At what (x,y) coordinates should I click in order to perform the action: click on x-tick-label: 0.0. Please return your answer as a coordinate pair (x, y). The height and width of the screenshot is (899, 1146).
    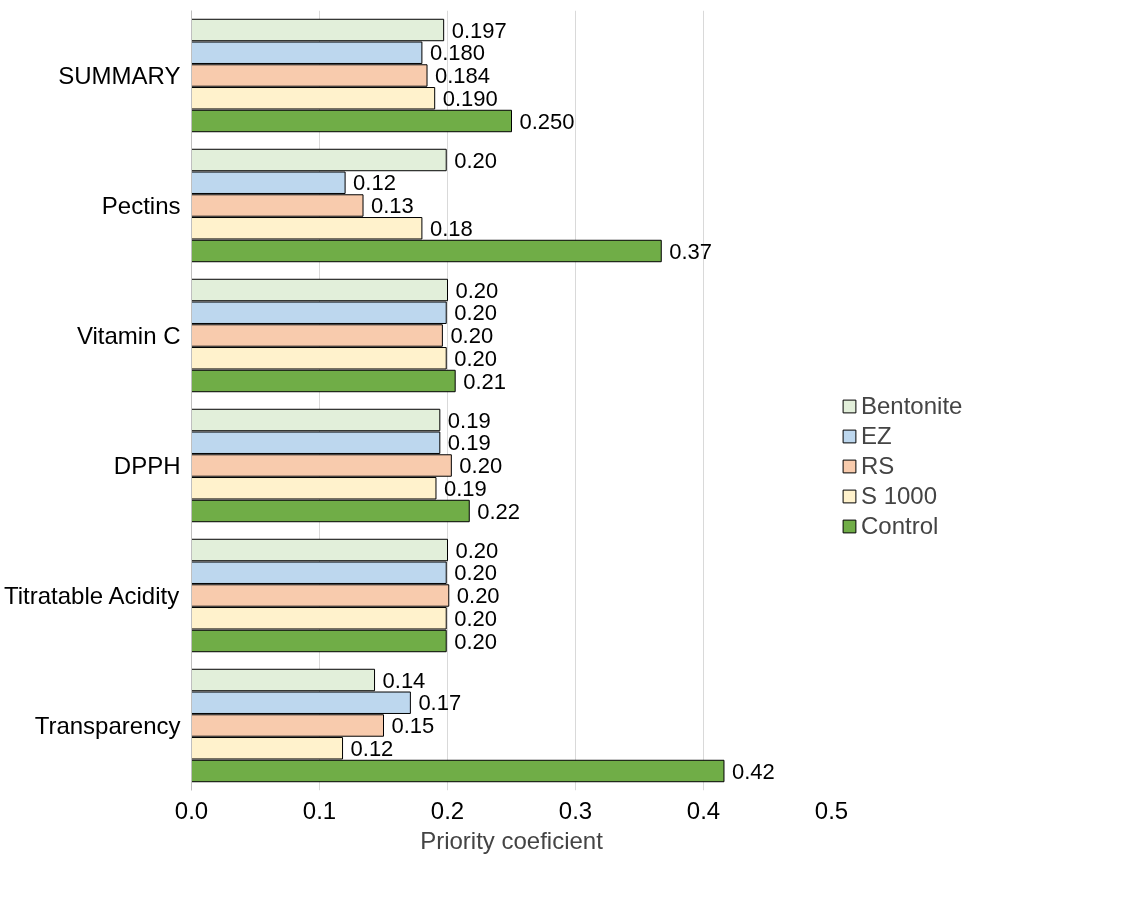
    Looking at the image, I should click on (191, 810).